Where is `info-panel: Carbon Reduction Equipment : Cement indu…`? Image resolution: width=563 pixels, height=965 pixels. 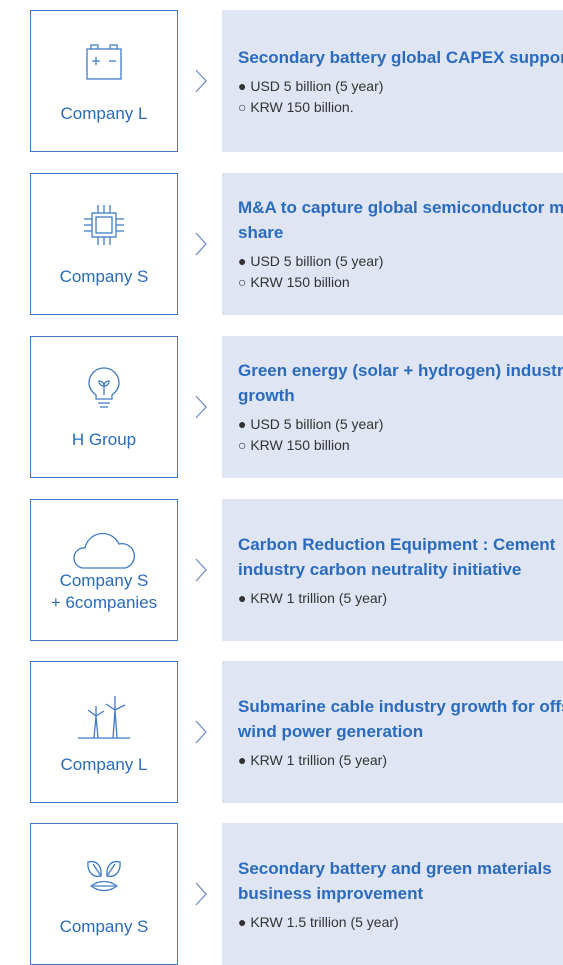
info-panel: Carbon Reduction Equipment : Cement indu… is located at coordinates (392, 570).